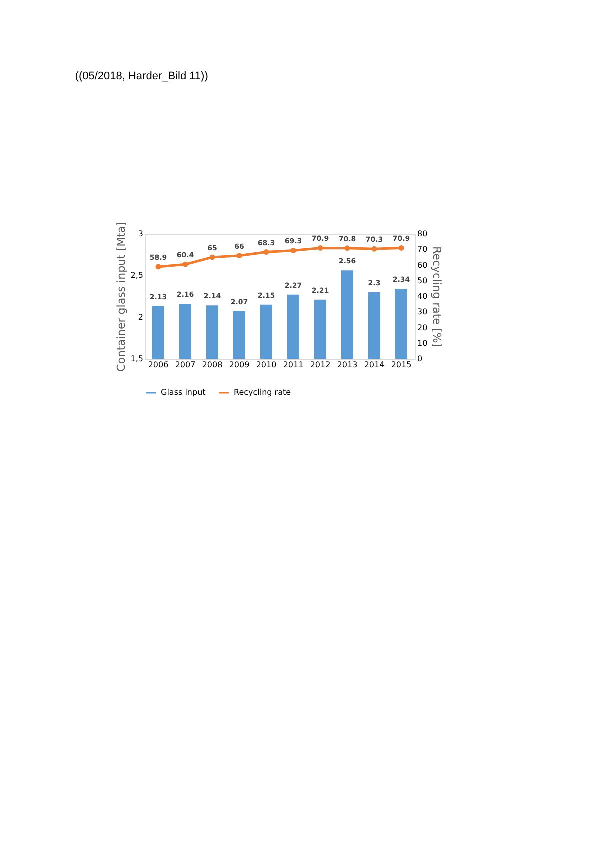  Describe the element at coordinates (423, 249) in the screenshot. I see `y2-tick-label: 70` at that location.